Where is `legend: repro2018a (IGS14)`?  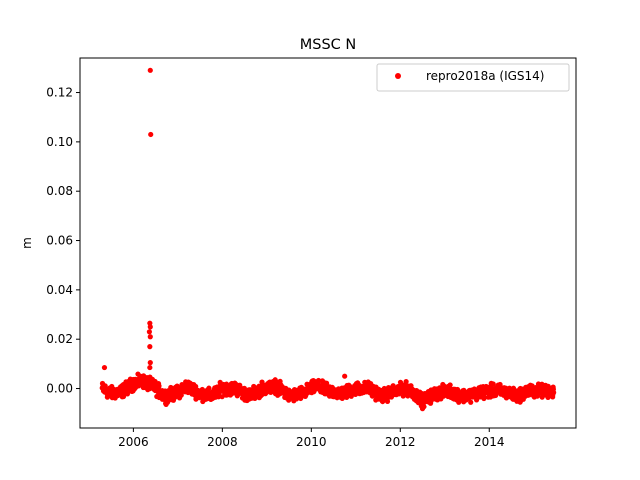
legend: repro2018a (IGS14) is located at coordinates (473, 77).